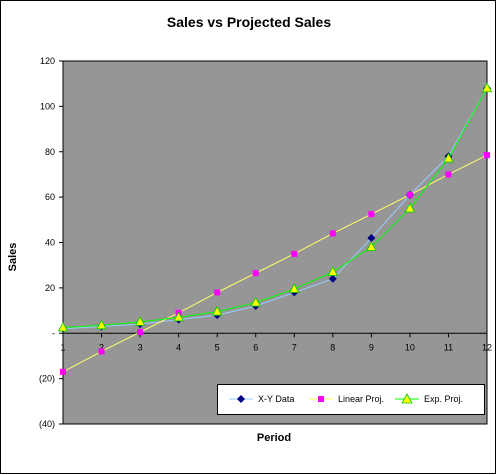  Describe the element at coordinates (410, 347) in the screenshot. I see `x-tick-label: 10` at that location.